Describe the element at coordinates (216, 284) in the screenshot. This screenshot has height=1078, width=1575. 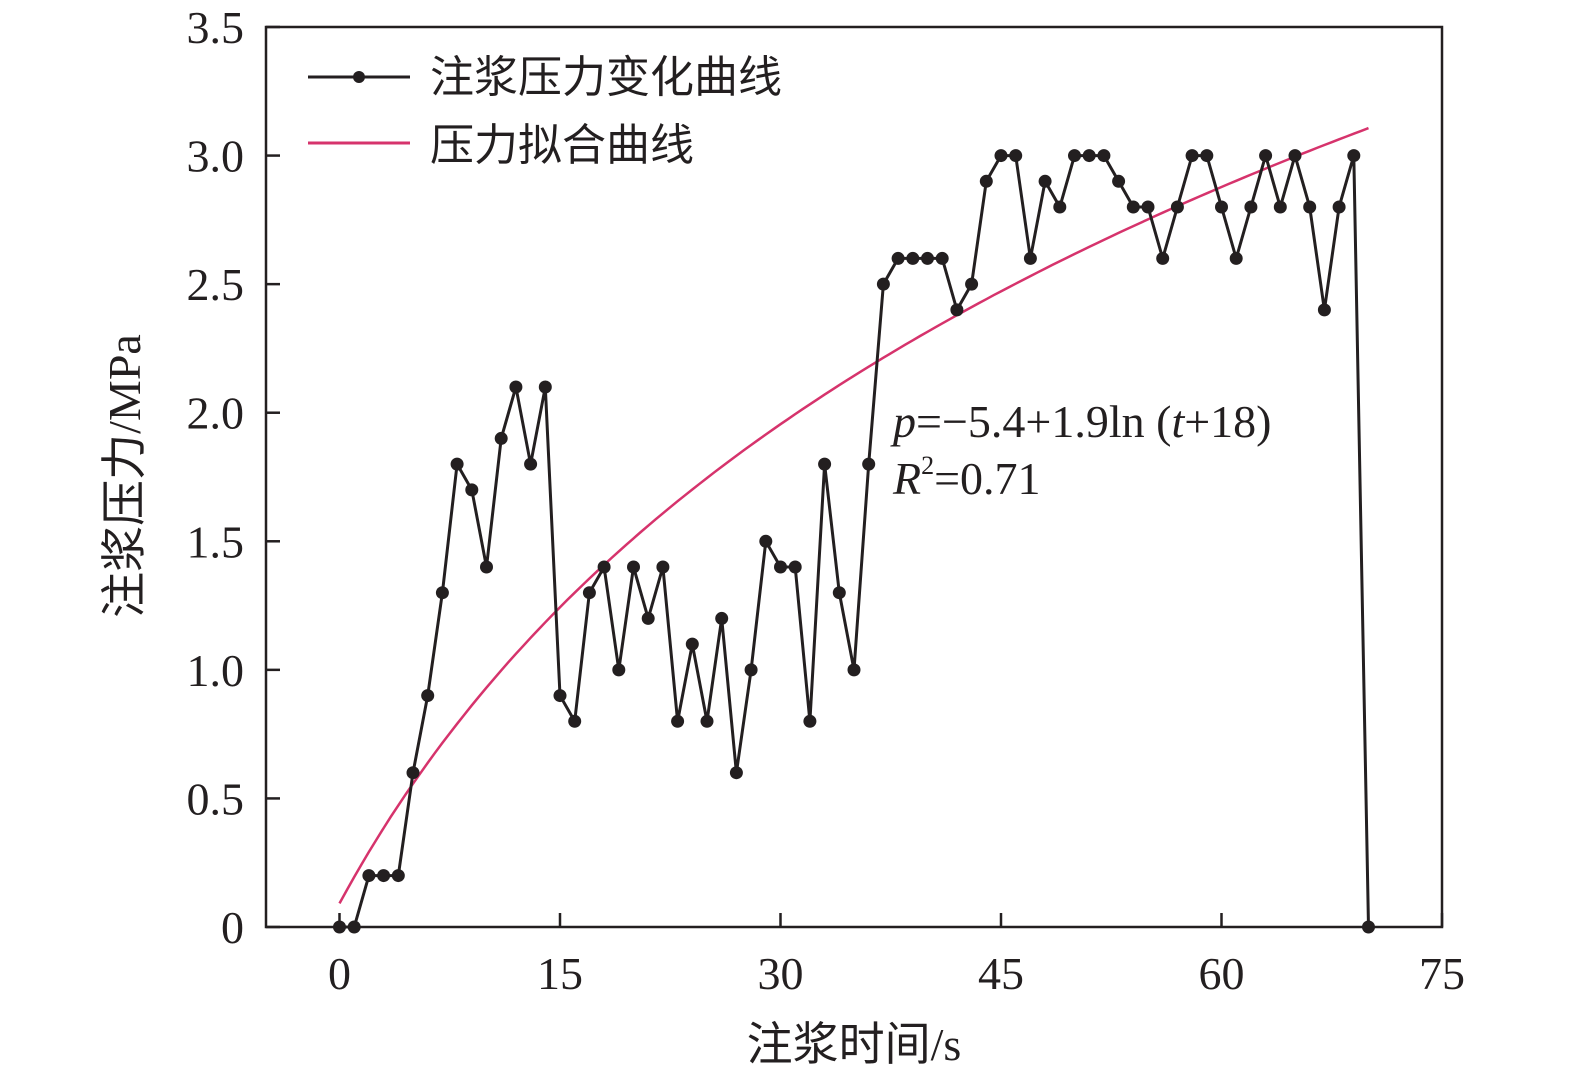
I see `y-tick-label: 2.5` at that location.